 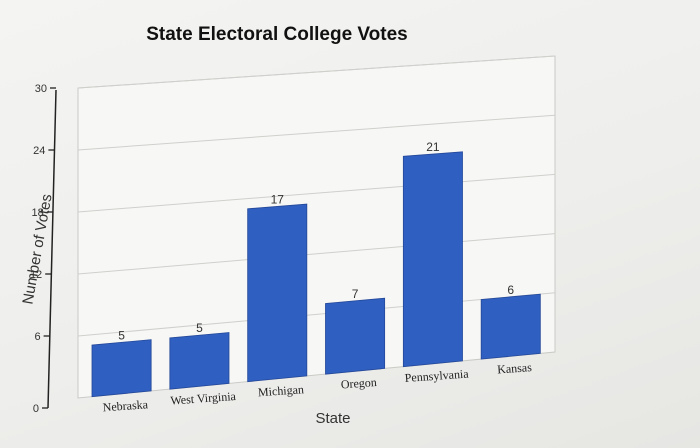 What do you see at coordinates (277, 34) in the screenshot?
I see `chart-title: State Electoral College Votes` at bounding box center [277, 34].